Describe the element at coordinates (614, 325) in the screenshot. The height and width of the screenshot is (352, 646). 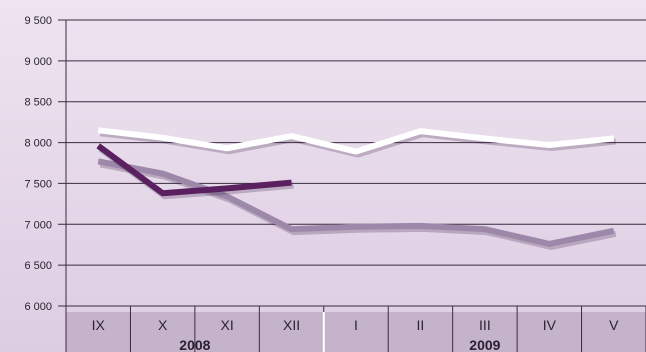
I see `x-tick-label: V` at that location.